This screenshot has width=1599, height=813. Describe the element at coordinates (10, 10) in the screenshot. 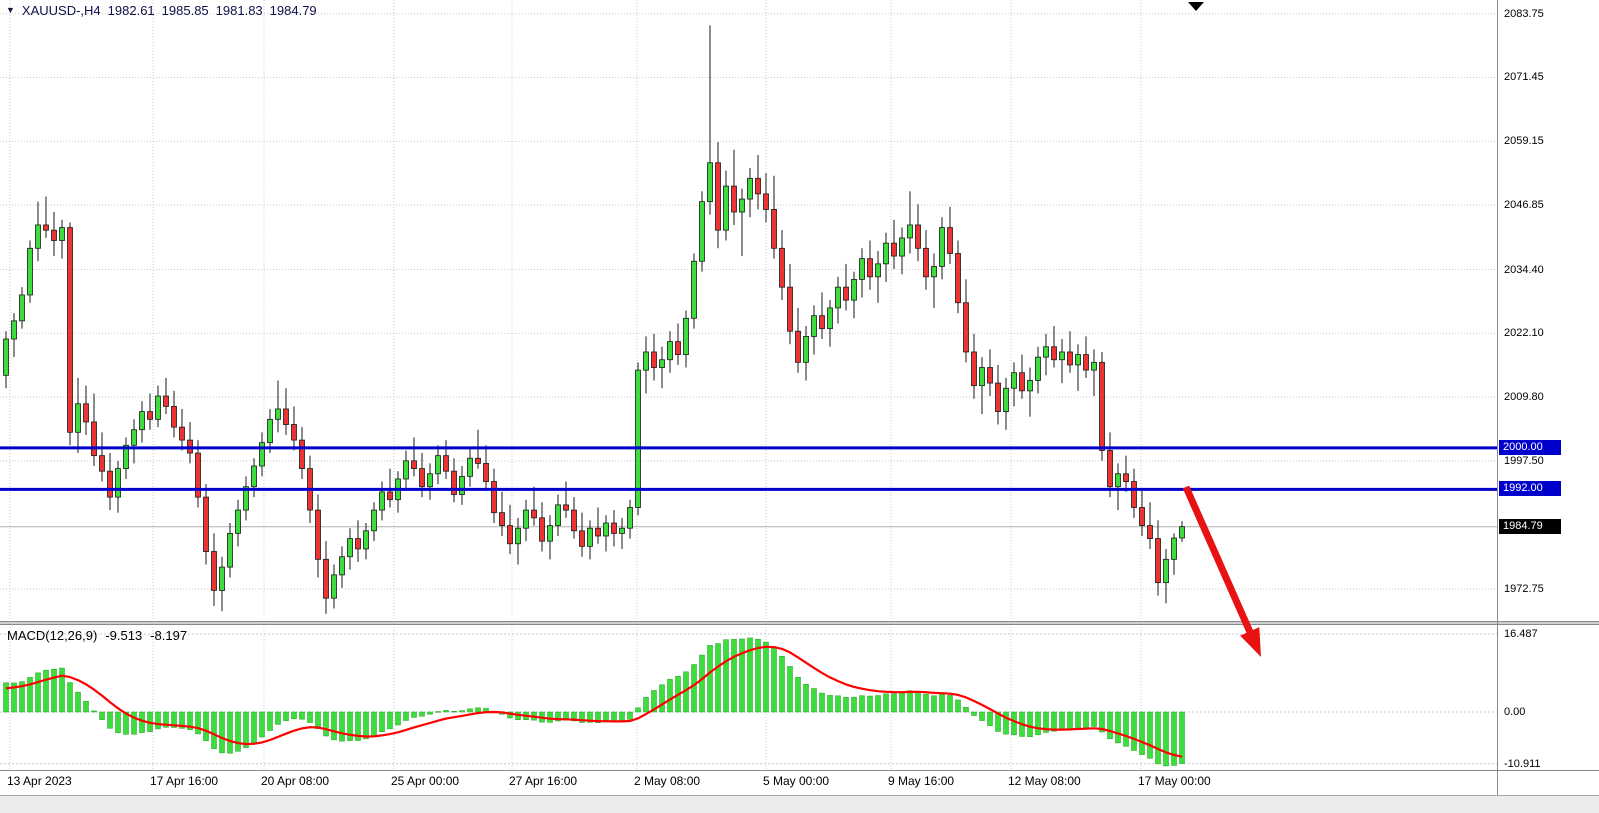

I see `symbol-dropdown-icon: ▼` at that location.